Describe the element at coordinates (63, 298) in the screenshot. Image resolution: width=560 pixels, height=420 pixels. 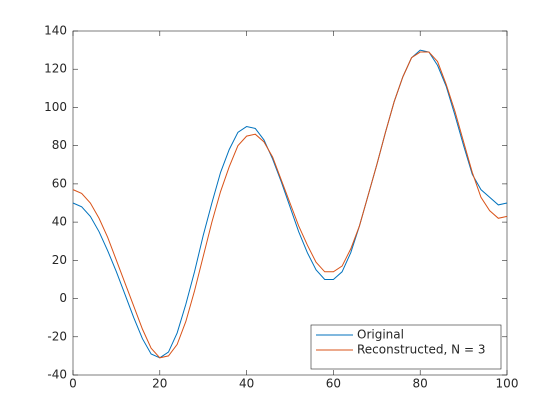
I see `y-tick-label: 0` at that location.